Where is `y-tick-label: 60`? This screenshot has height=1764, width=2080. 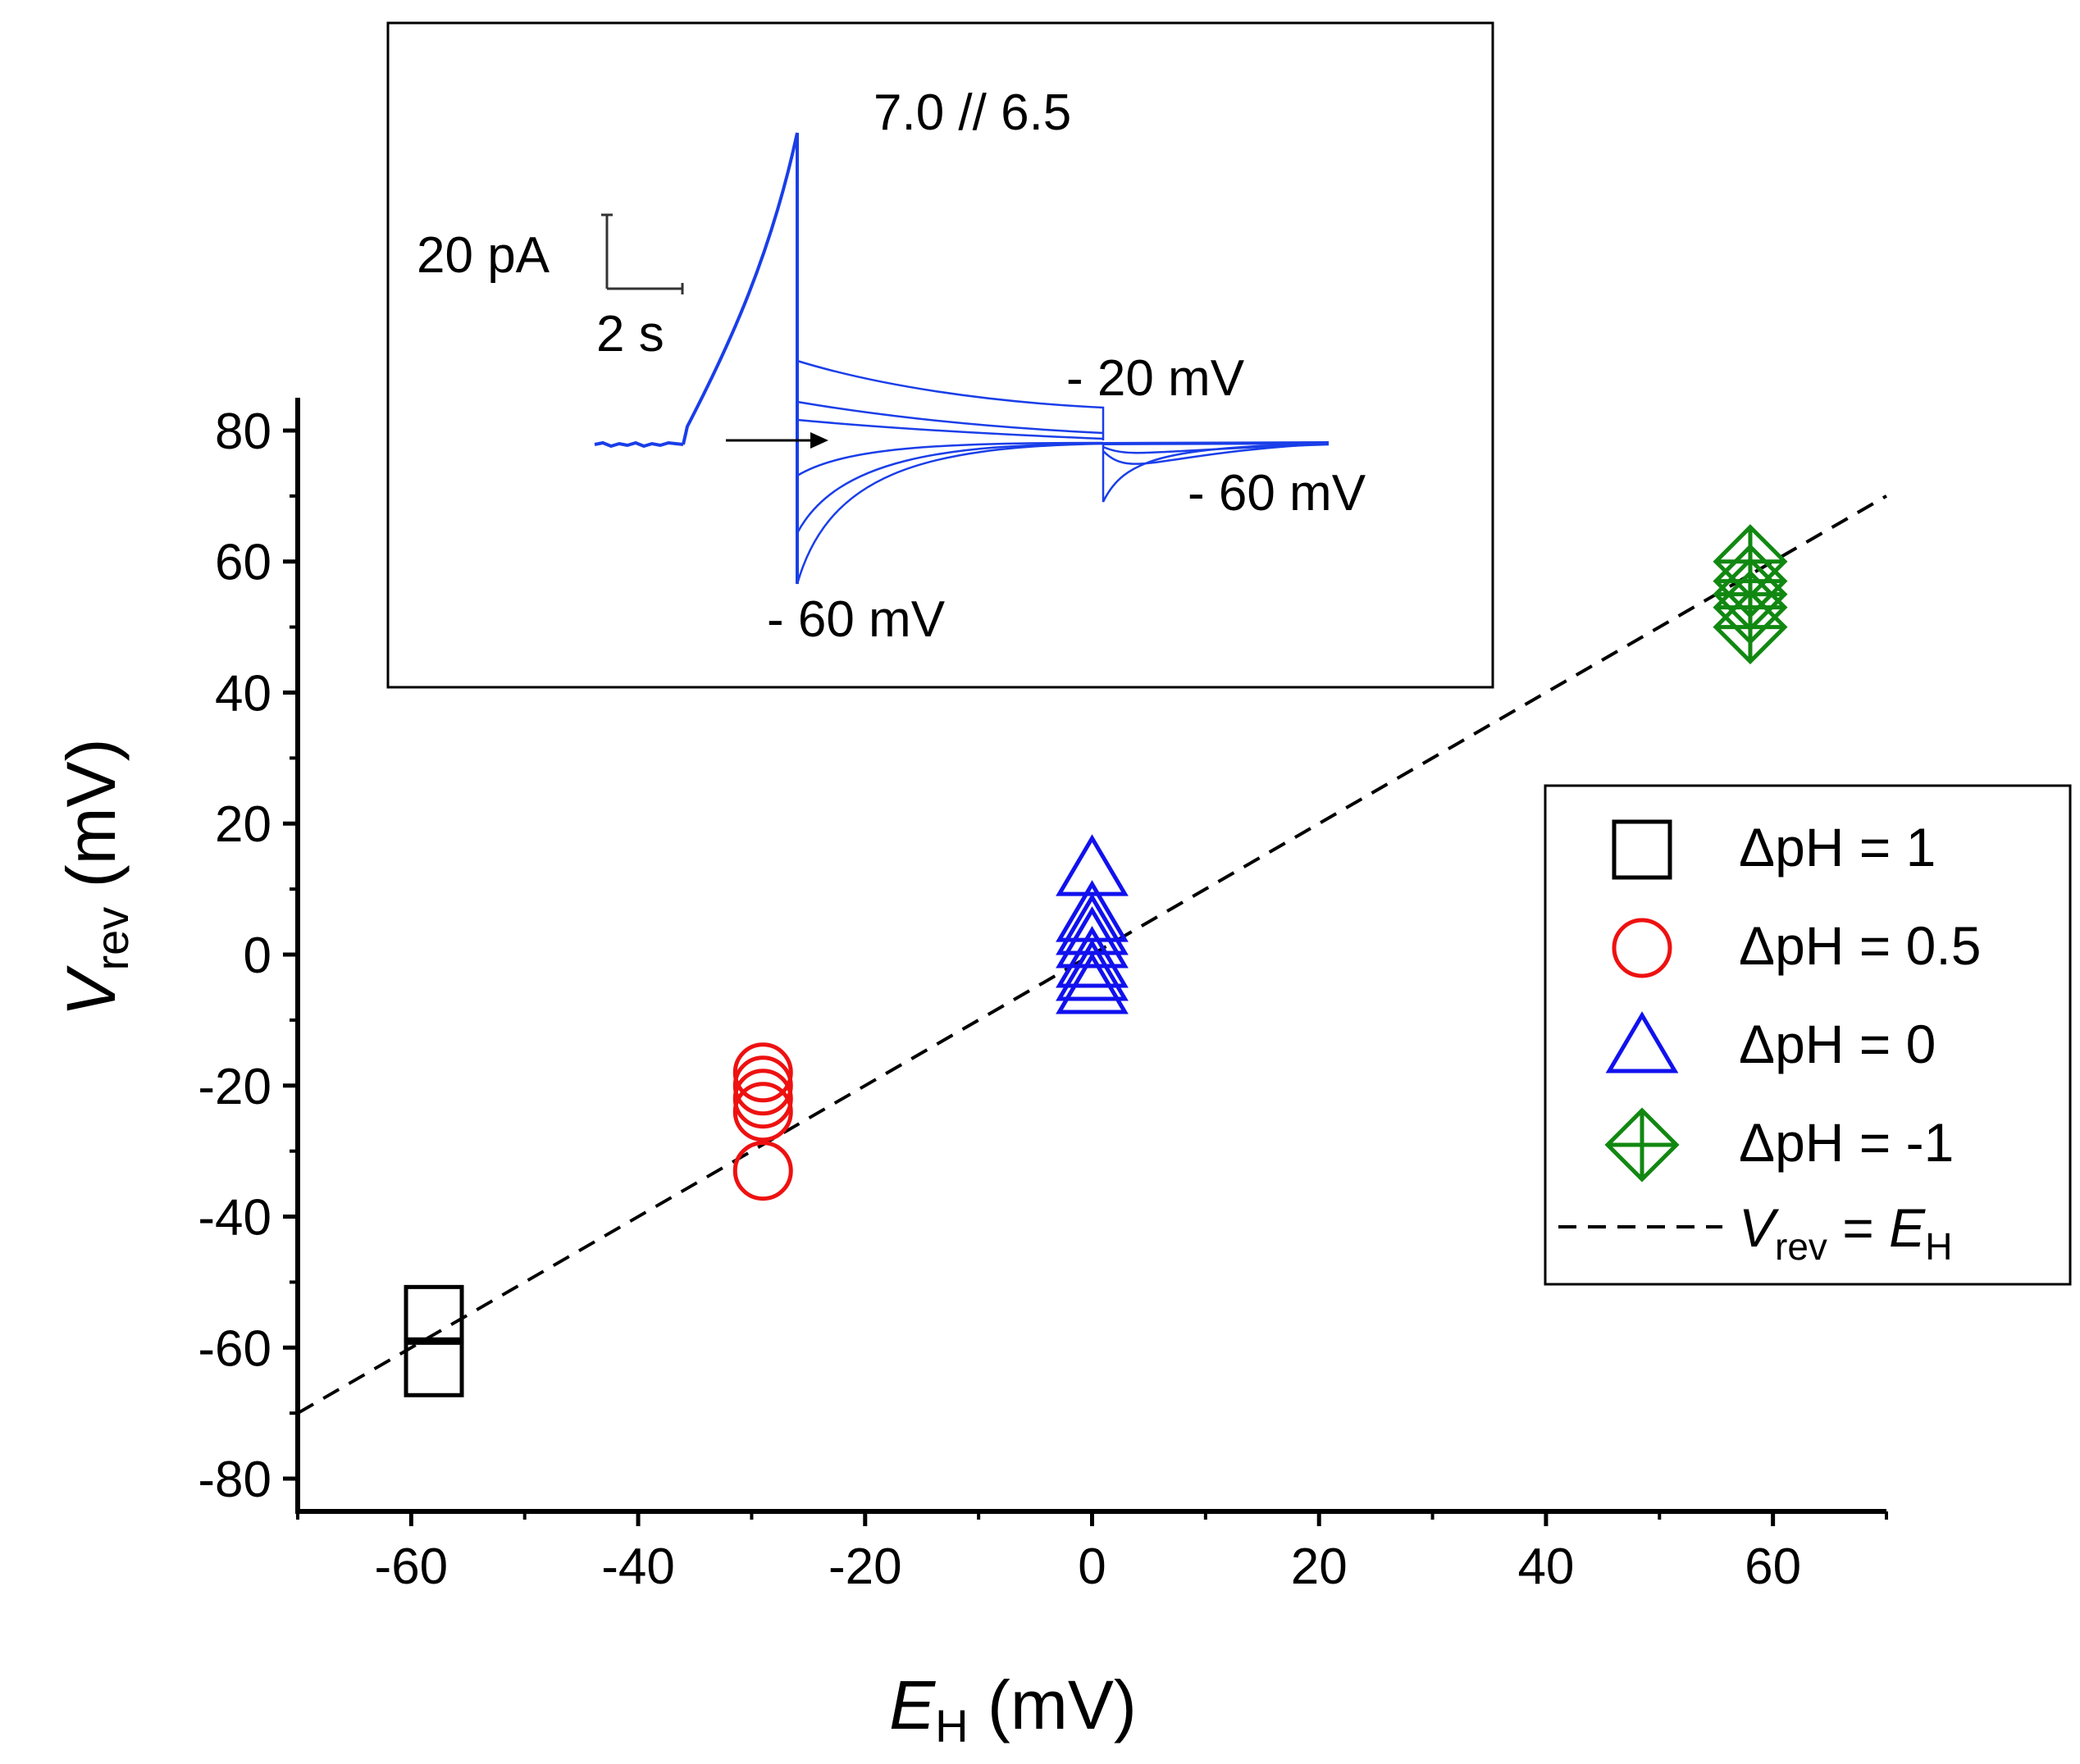
y-tick-label: 60 is located at coordinates (243, 563).